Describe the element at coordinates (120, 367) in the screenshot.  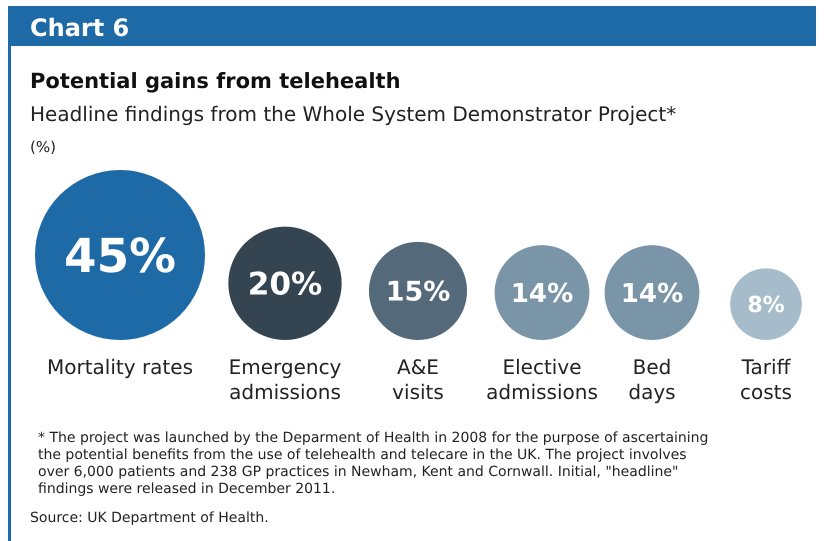
I see `category-label: Mortality rates` at that location.